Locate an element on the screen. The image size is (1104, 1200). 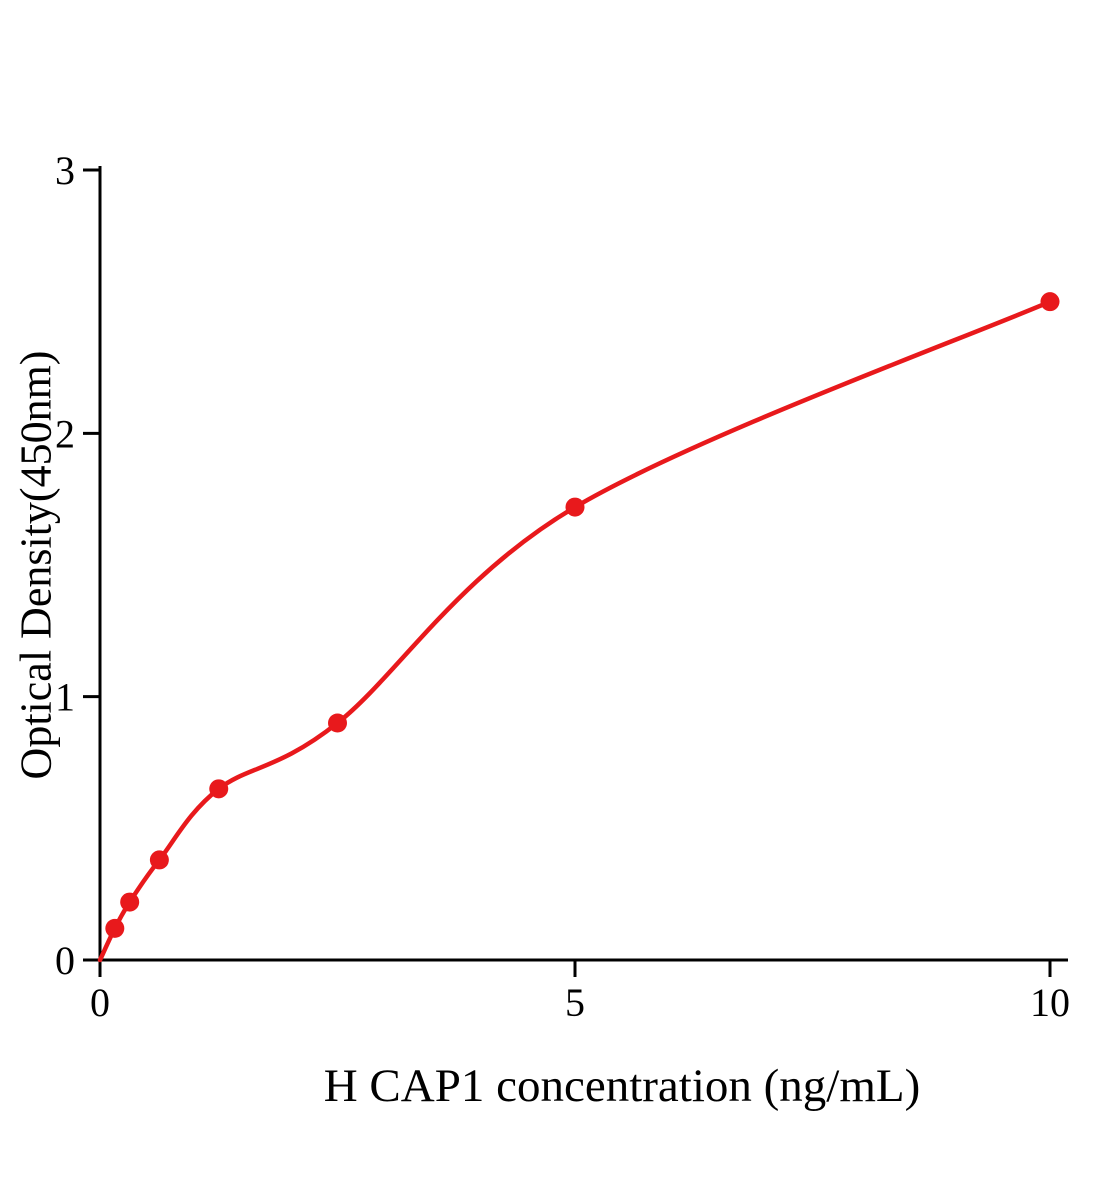
y-tick-label: 3 is located at coordinates (65, 170).